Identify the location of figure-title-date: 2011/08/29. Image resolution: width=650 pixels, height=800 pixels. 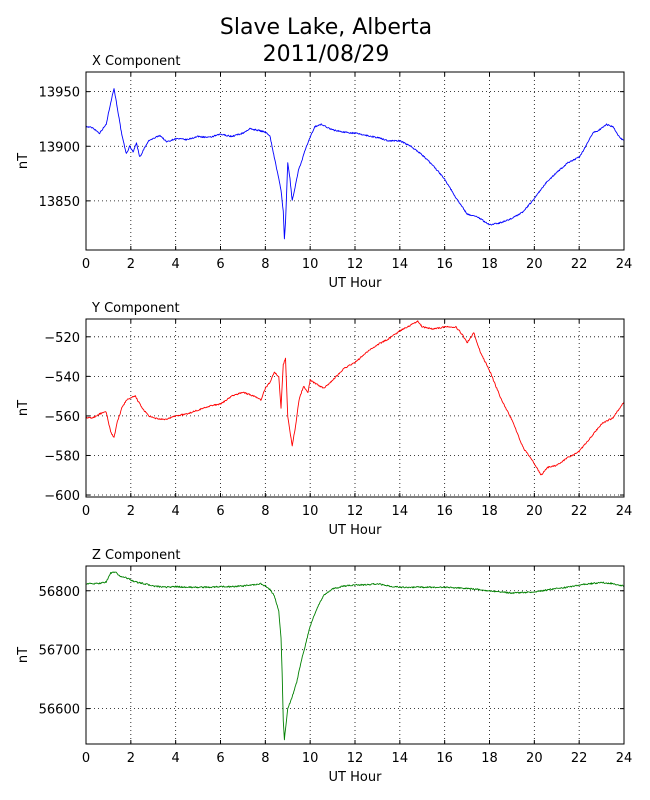
(326, 54).